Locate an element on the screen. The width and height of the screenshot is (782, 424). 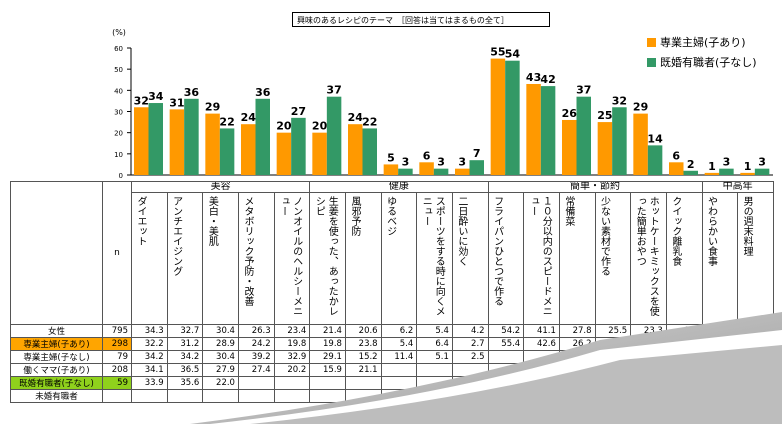
table-cell: 36.5 is located at coordinates (185, 370).